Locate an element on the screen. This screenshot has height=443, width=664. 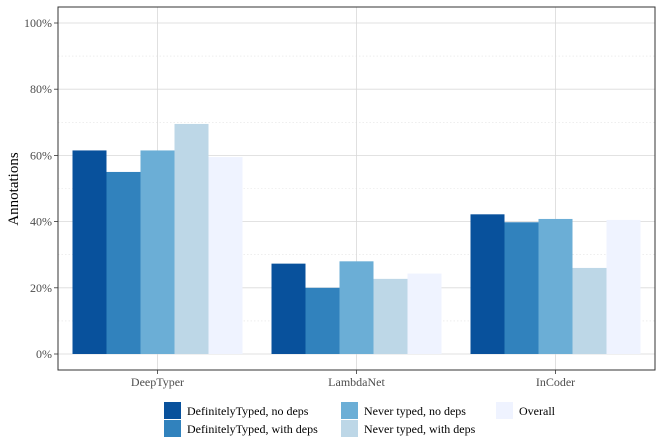
x-tick-label: LambdaNet is located at coordinates (356, 382).